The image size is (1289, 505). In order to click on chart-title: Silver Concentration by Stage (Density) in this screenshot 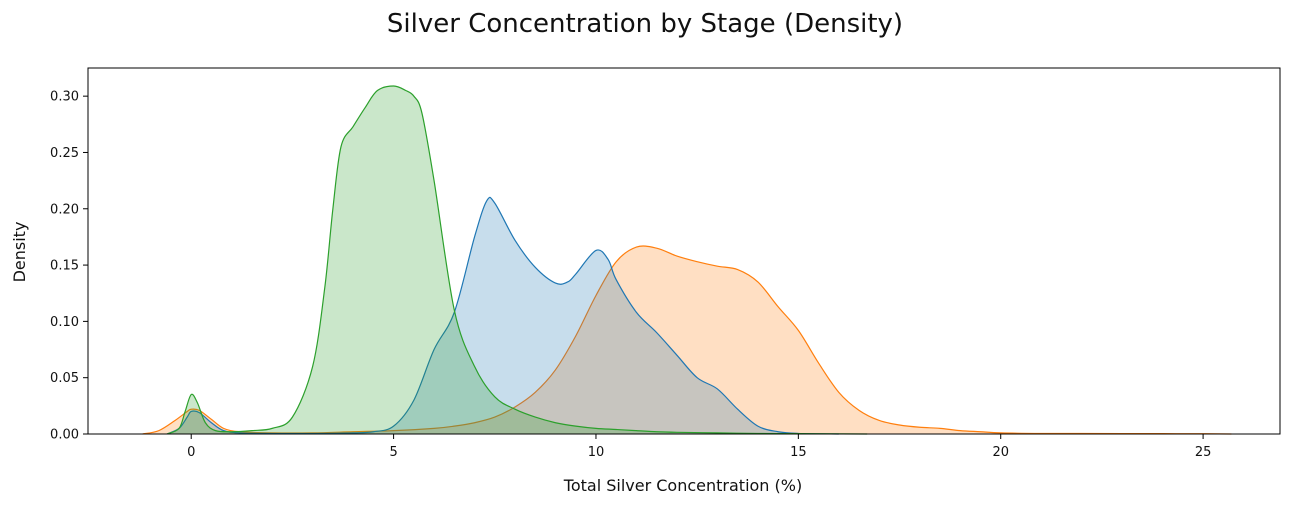, I will do `click(645, 24)`.